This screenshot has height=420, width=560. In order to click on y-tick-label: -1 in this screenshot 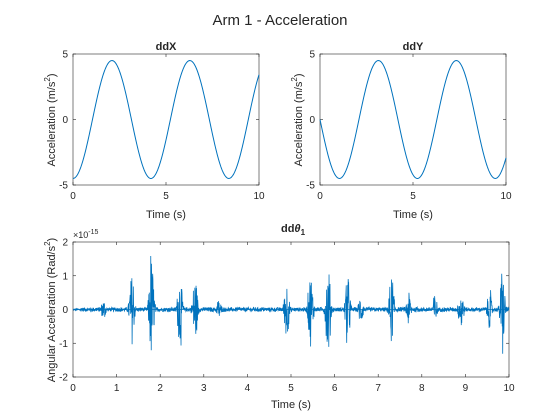, I will do `click(63, 344)`.